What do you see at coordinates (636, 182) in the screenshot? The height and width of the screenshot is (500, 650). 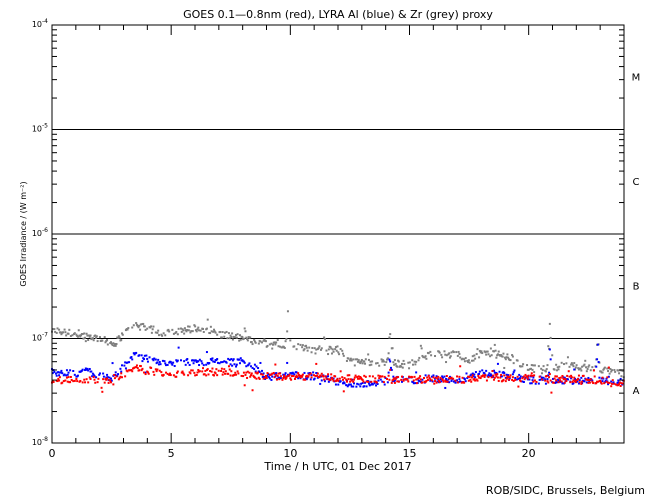 I see `flare-class-label: C` at bounding box center [636, 182].